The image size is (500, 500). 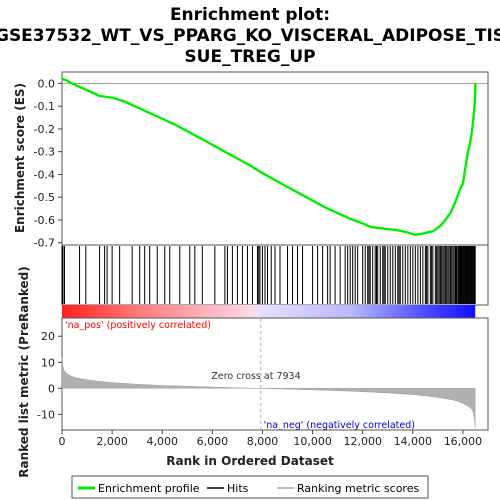 What do you see at coordinates (249, 57) in the screenshot?
I see `chart-title-line-3: SUE_TREG_UP` at bounding box center [249, 57].